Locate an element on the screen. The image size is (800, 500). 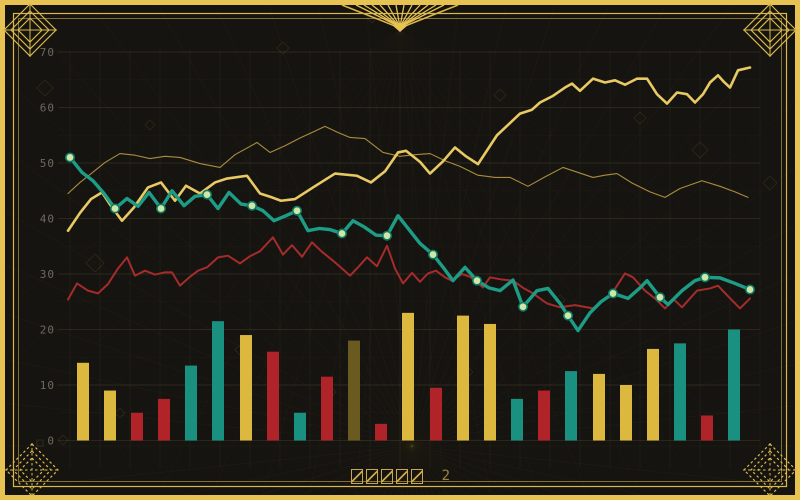
thin-gold-line is located at coordinates (408, 161).